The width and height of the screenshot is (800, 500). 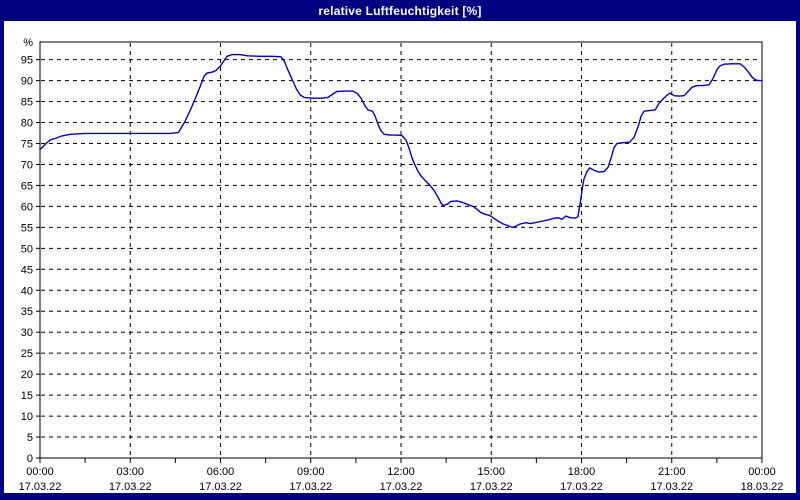 What do you see at coordinates (30, 438) in the screenshot?
I see `y-tick-label: 5` at bounding box center [30, 438].